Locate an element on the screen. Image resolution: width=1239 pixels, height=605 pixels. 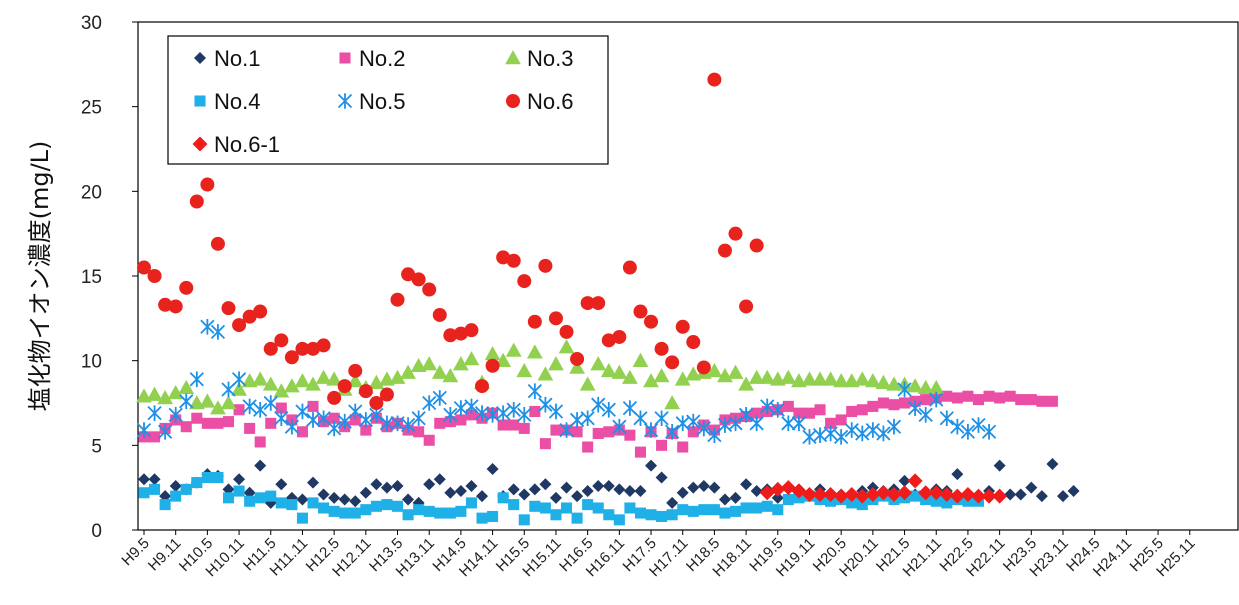
y-tick-label: 0 is located at coordinates (96, 531).